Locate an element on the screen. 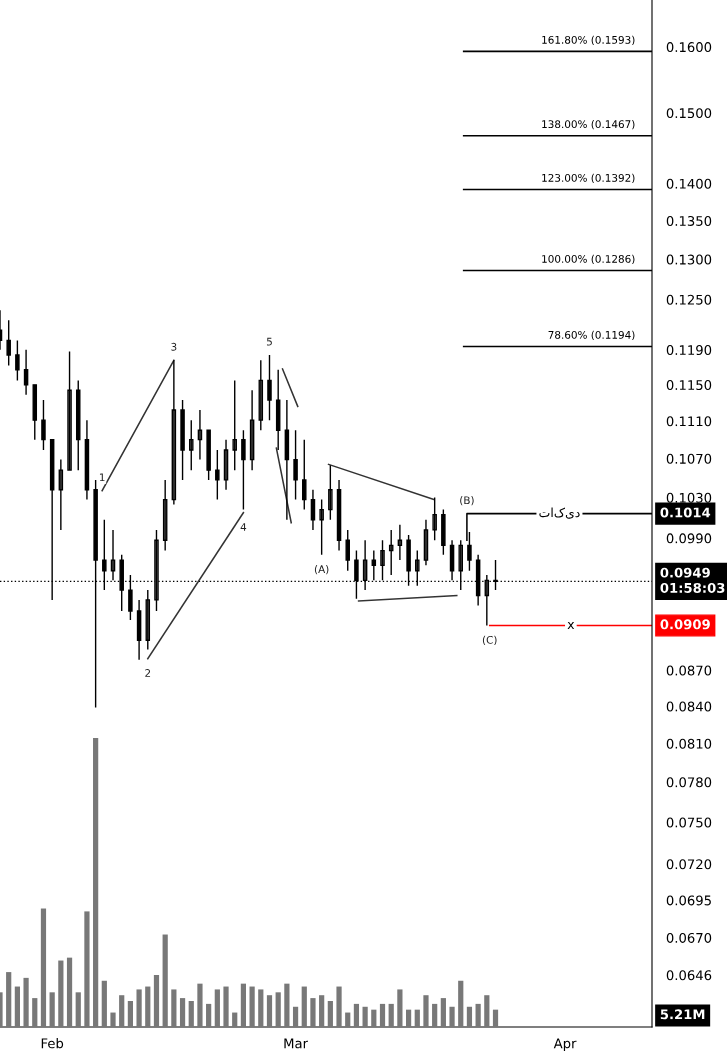 The height and width of the screenshot is (1059, 727). y-tick-label: 0.0695 is located at coordinates (688, 900).